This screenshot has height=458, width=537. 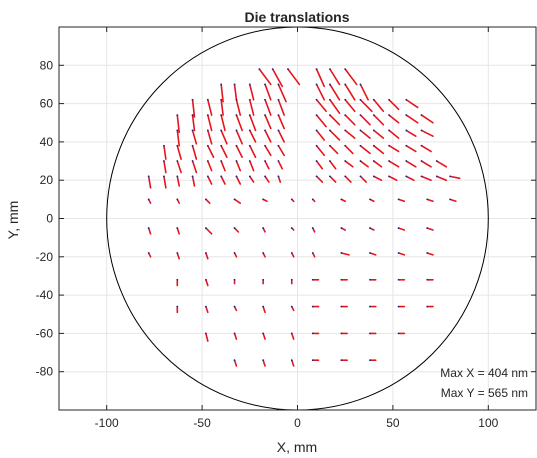 I want to click on max-x-annotation: Max X = 404 nm, so click(x=484, y=373).